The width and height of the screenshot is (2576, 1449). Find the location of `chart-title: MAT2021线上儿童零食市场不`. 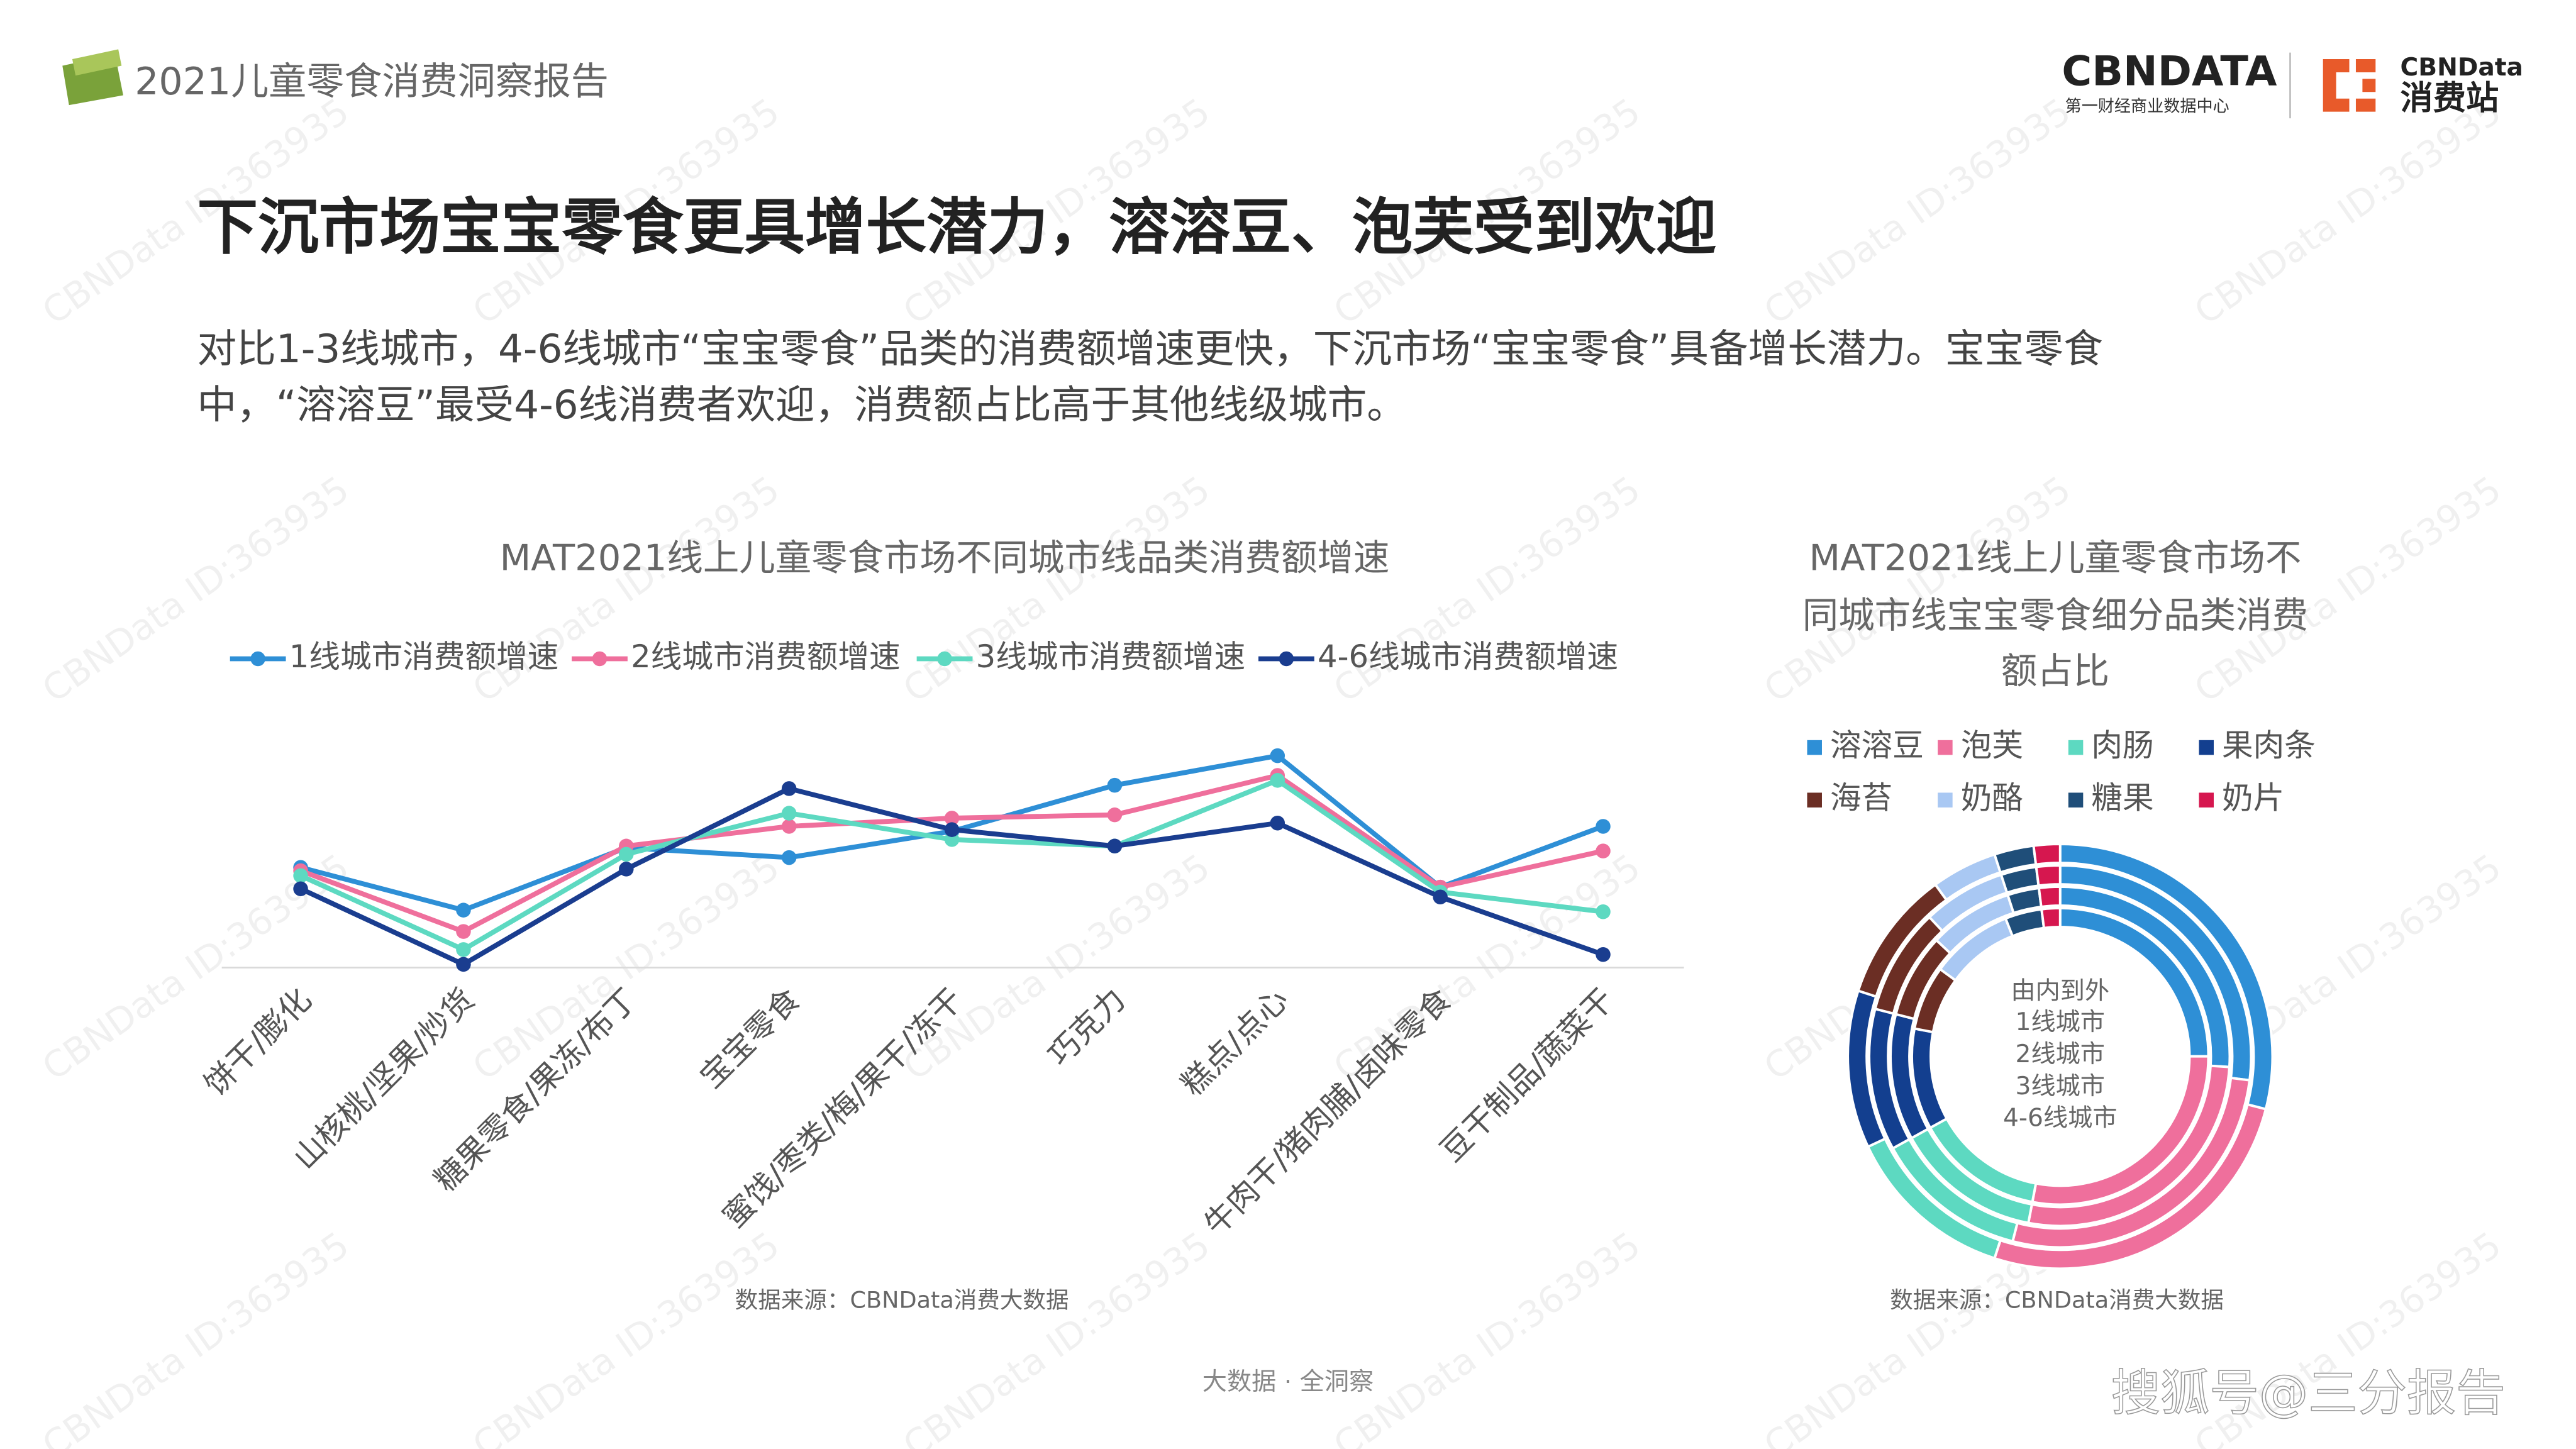

chart-title: MAT2021线上儿童零食市场不 is located at coordinates (2055, 557).